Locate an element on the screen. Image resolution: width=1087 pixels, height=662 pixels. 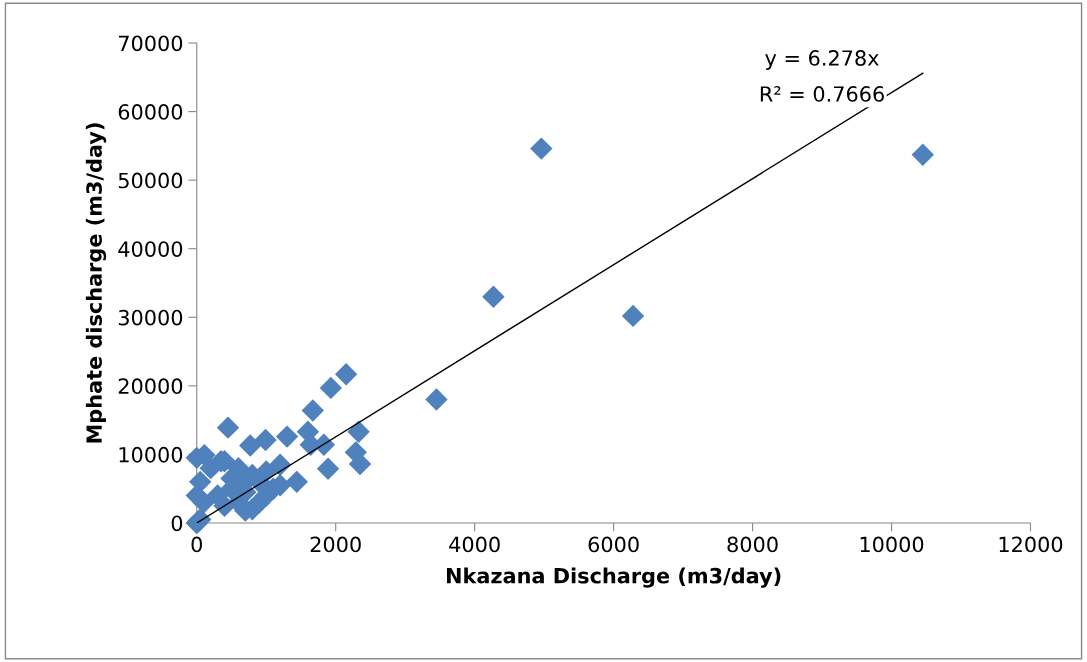
x-tick-label: 8000 is located at coordinates (752, 544).